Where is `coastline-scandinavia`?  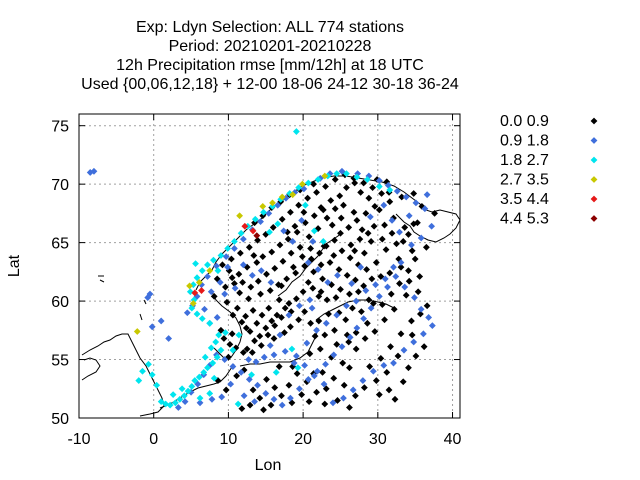 coastline-scandinavia is located at coordinates (328, 233).